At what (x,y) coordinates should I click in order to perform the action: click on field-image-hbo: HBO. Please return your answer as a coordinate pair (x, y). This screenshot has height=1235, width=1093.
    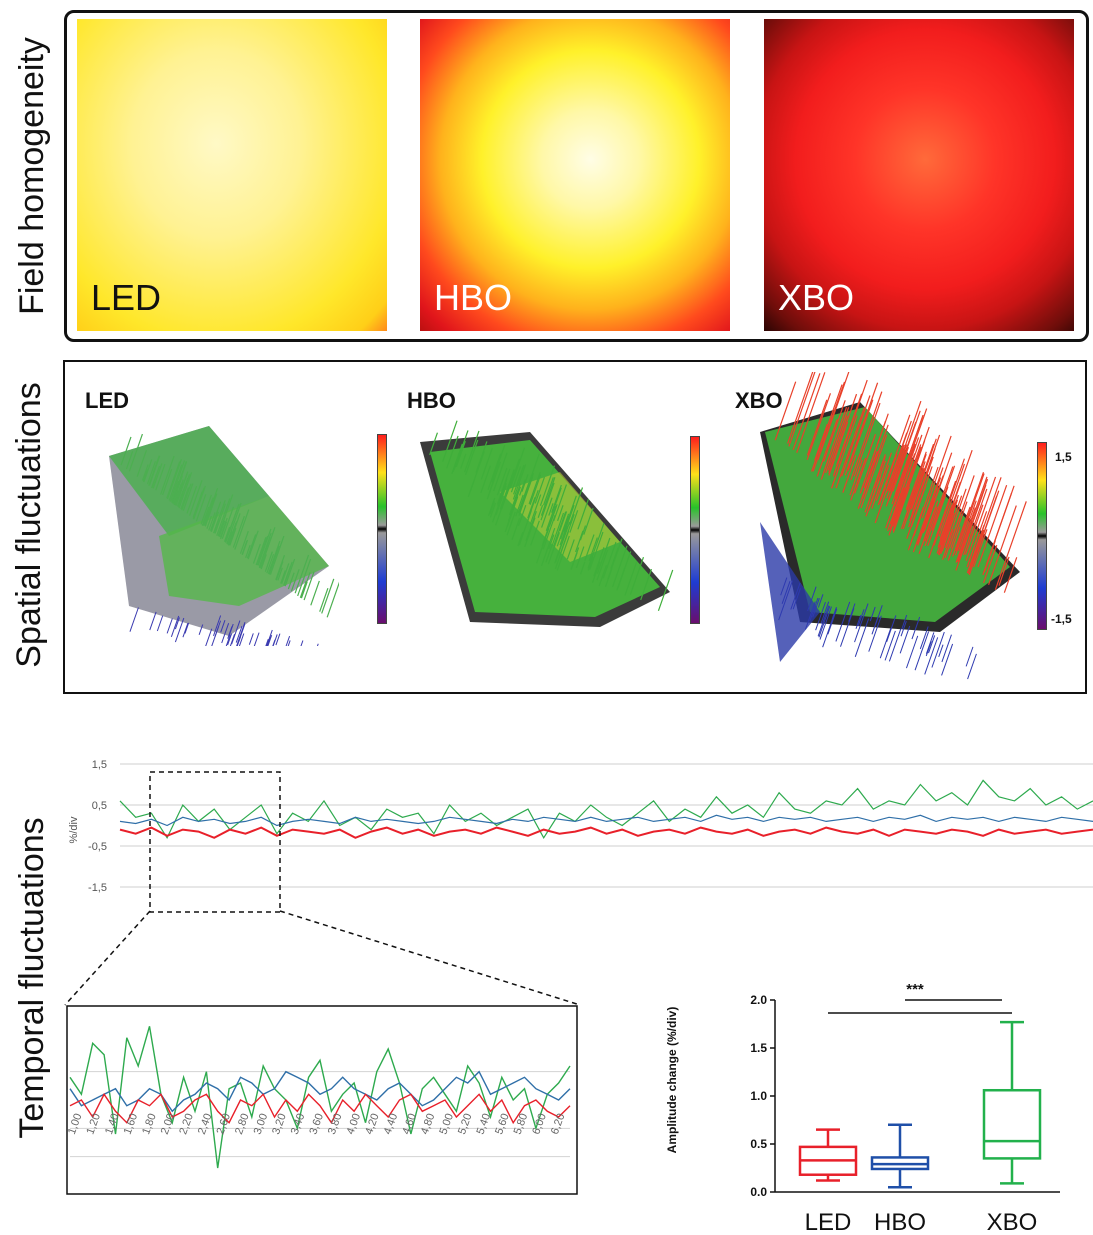
    Looking at the image, I should click on (575, 175).